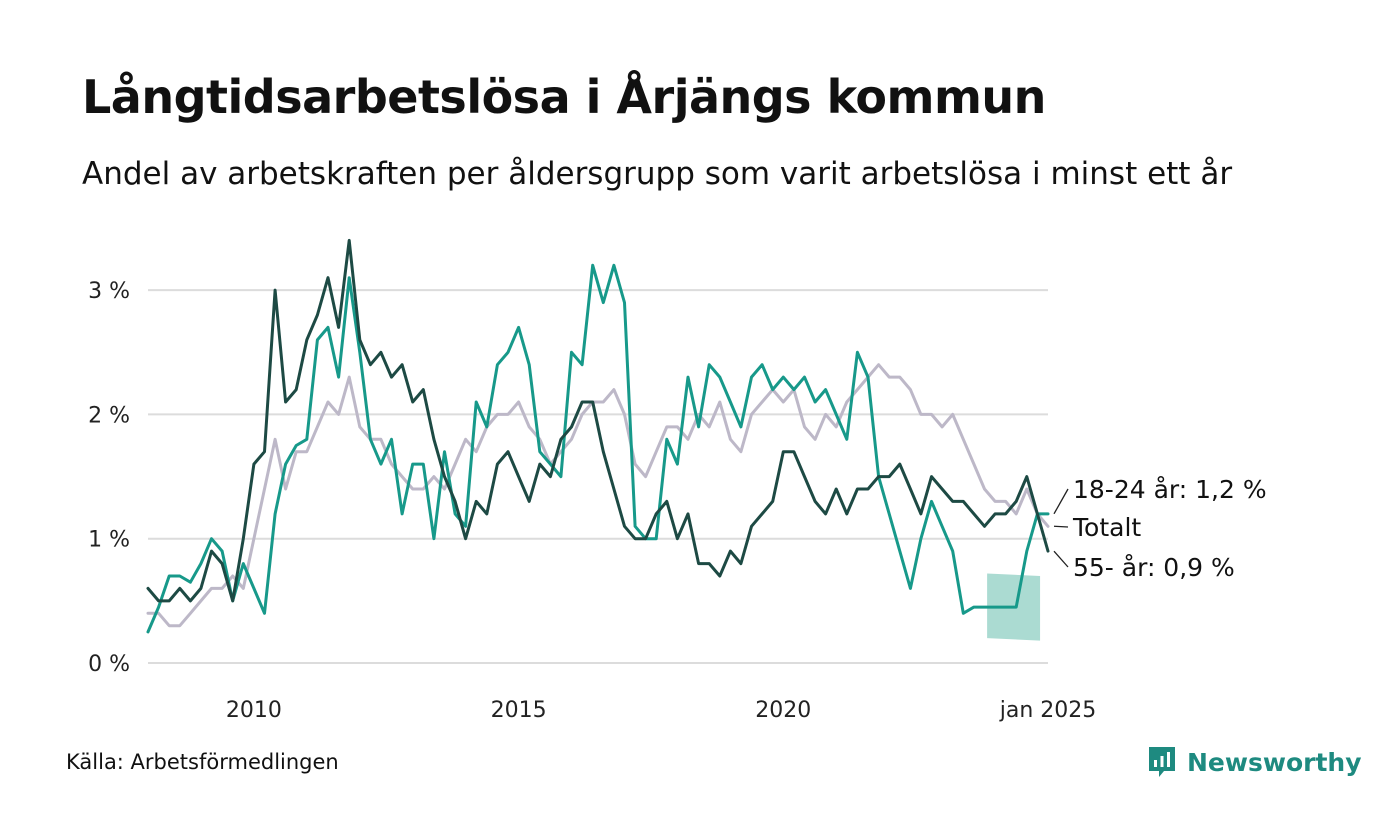  I want to click on source-note: Källa: Arbetsförmedlingen, so click(202, 762).